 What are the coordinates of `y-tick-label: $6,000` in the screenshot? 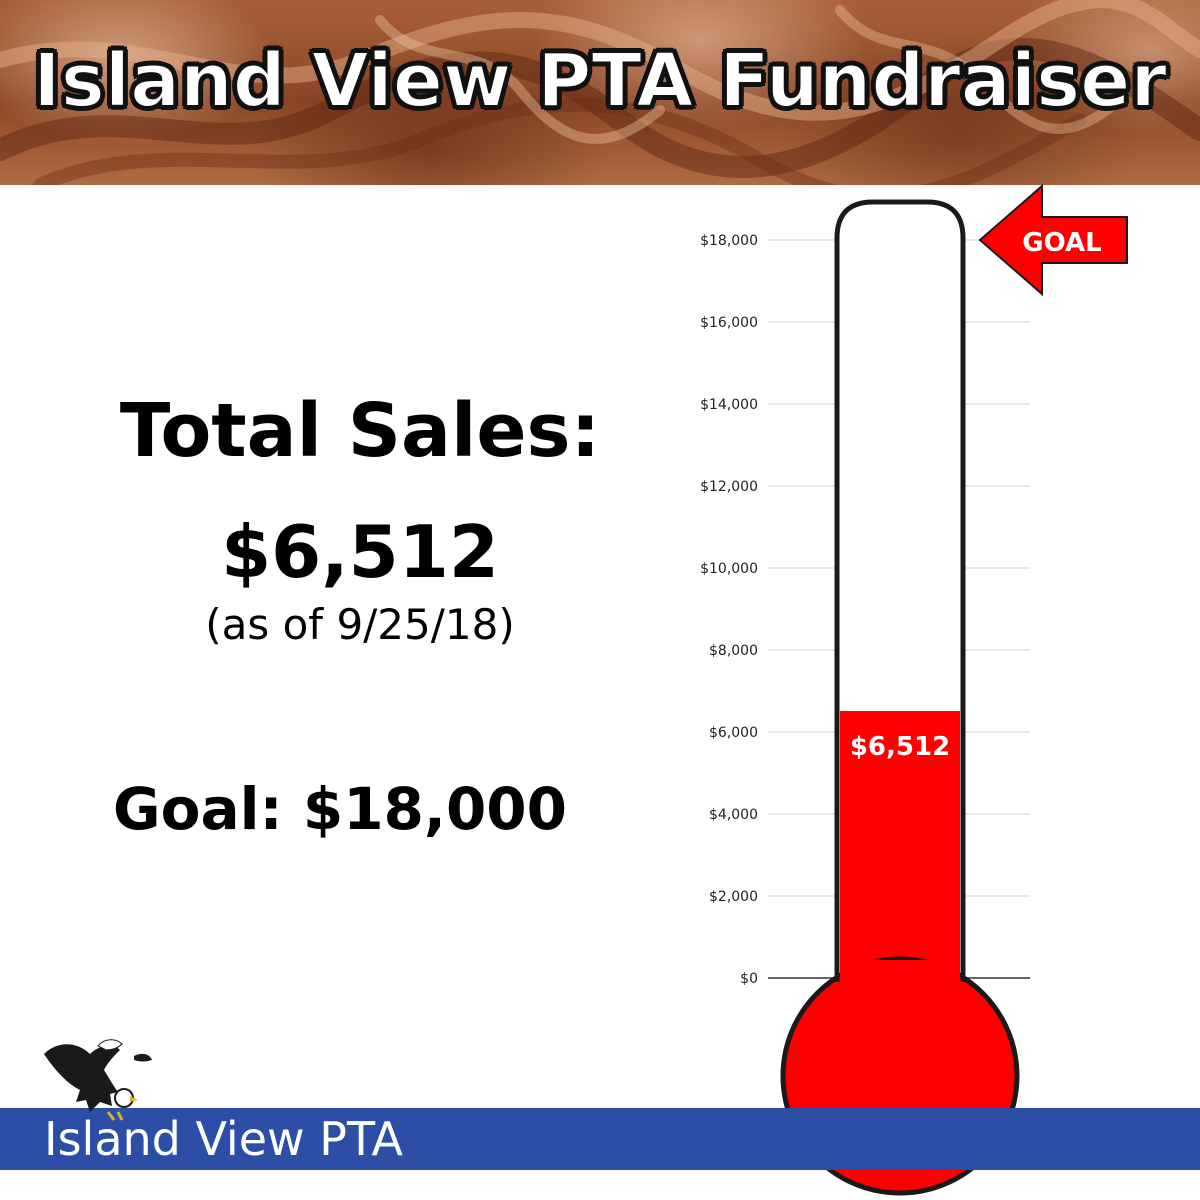 It's located at (733, 733).